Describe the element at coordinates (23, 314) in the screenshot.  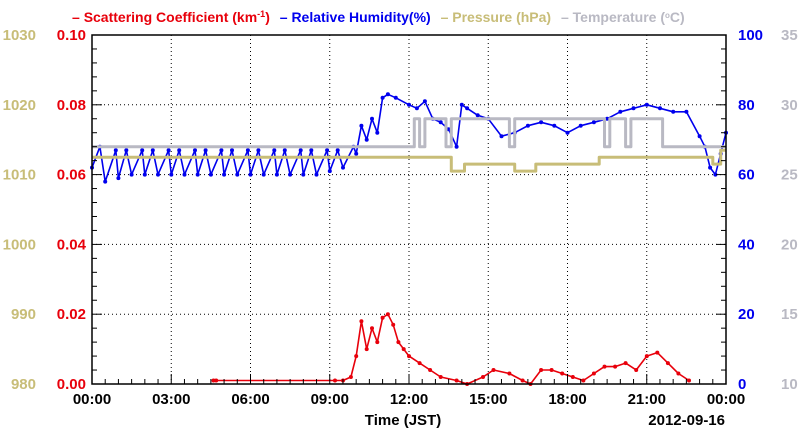
I see `y-tick-label-pressure: 990` at that location.